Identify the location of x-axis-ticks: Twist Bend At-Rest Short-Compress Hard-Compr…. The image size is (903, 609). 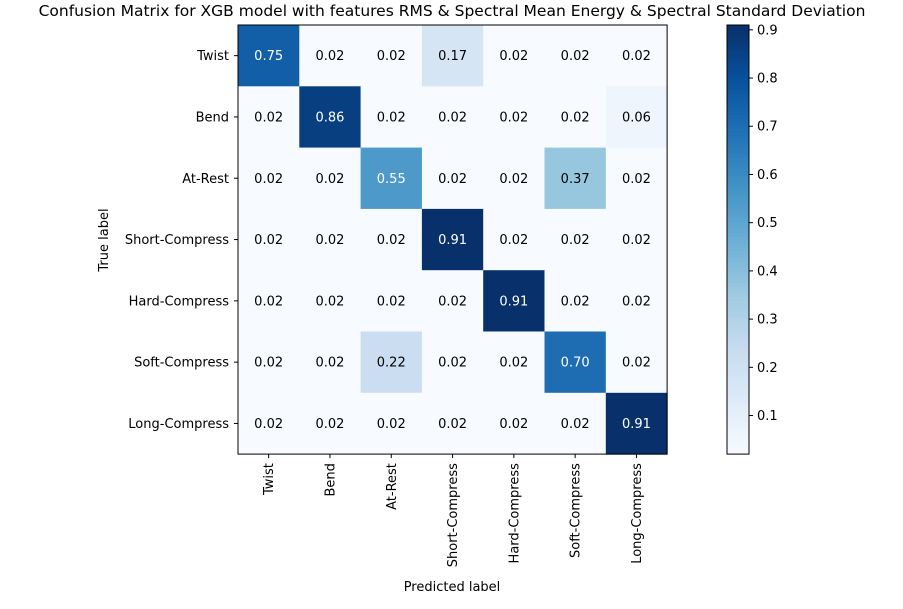
(453, 510).